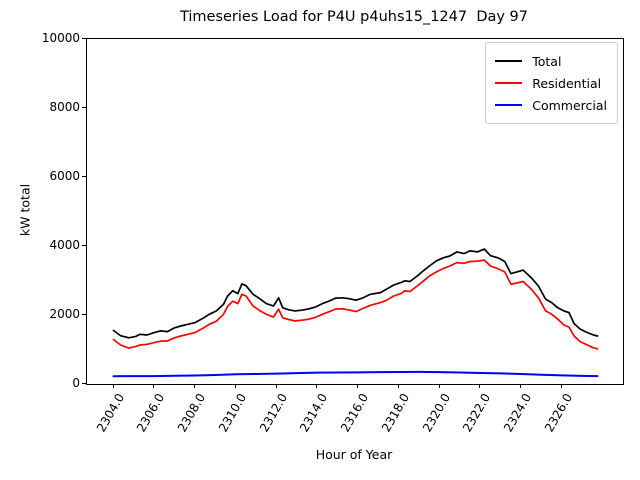 The image size is (640, 480). What do you see at coordinates (64, 244) in the screenshot?
I see `y-tick-label: 4000` at bounding box center [64, 244].